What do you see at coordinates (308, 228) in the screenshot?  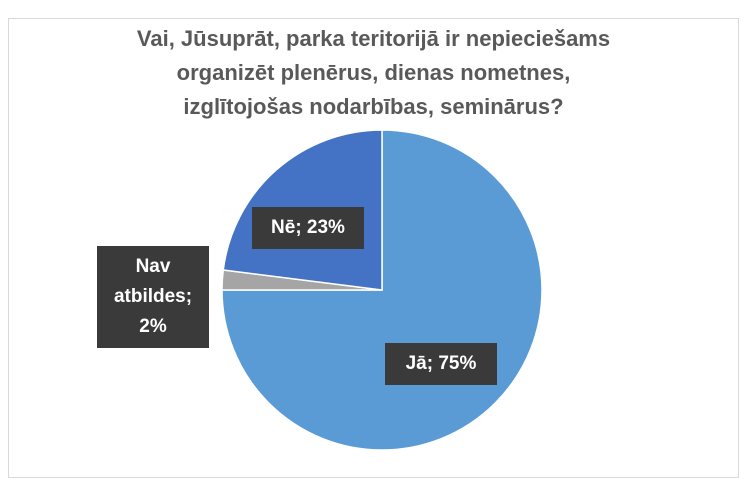 I see `data-label: Nē; 23%` at bounding box center [308, 228].